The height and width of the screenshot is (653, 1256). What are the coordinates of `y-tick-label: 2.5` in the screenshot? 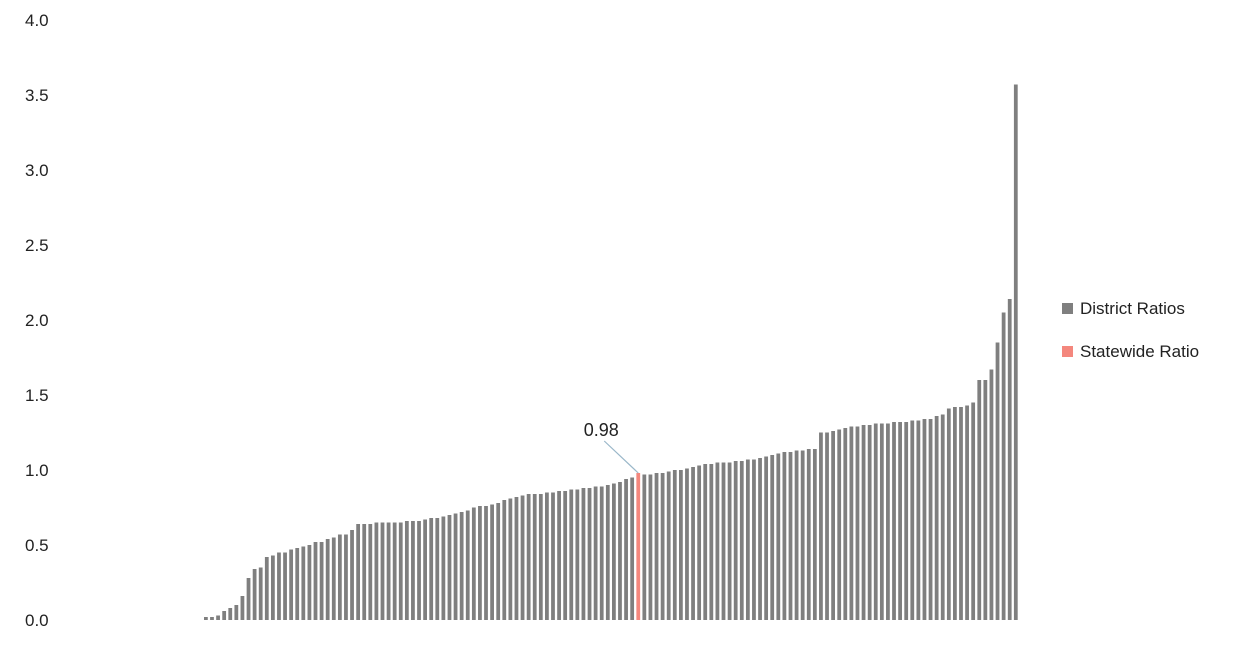 It's located at (37, 245).